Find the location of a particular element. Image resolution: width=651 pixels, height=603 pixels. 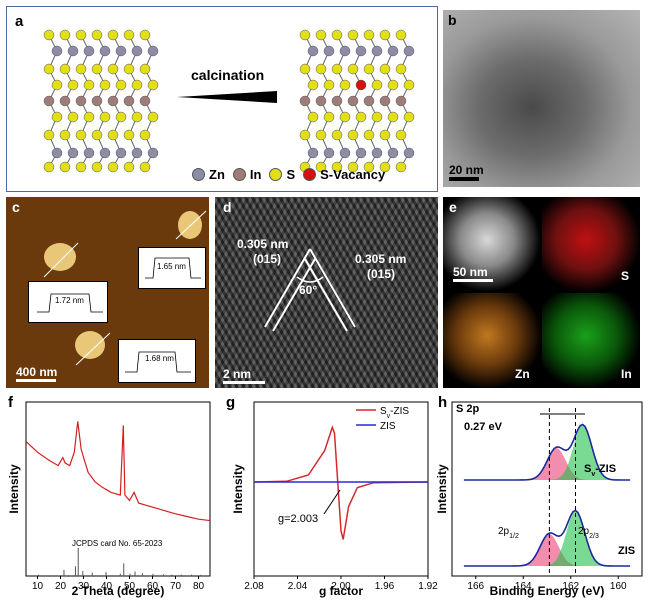

legend-label: ZIS is located at coordinates (388, 426).